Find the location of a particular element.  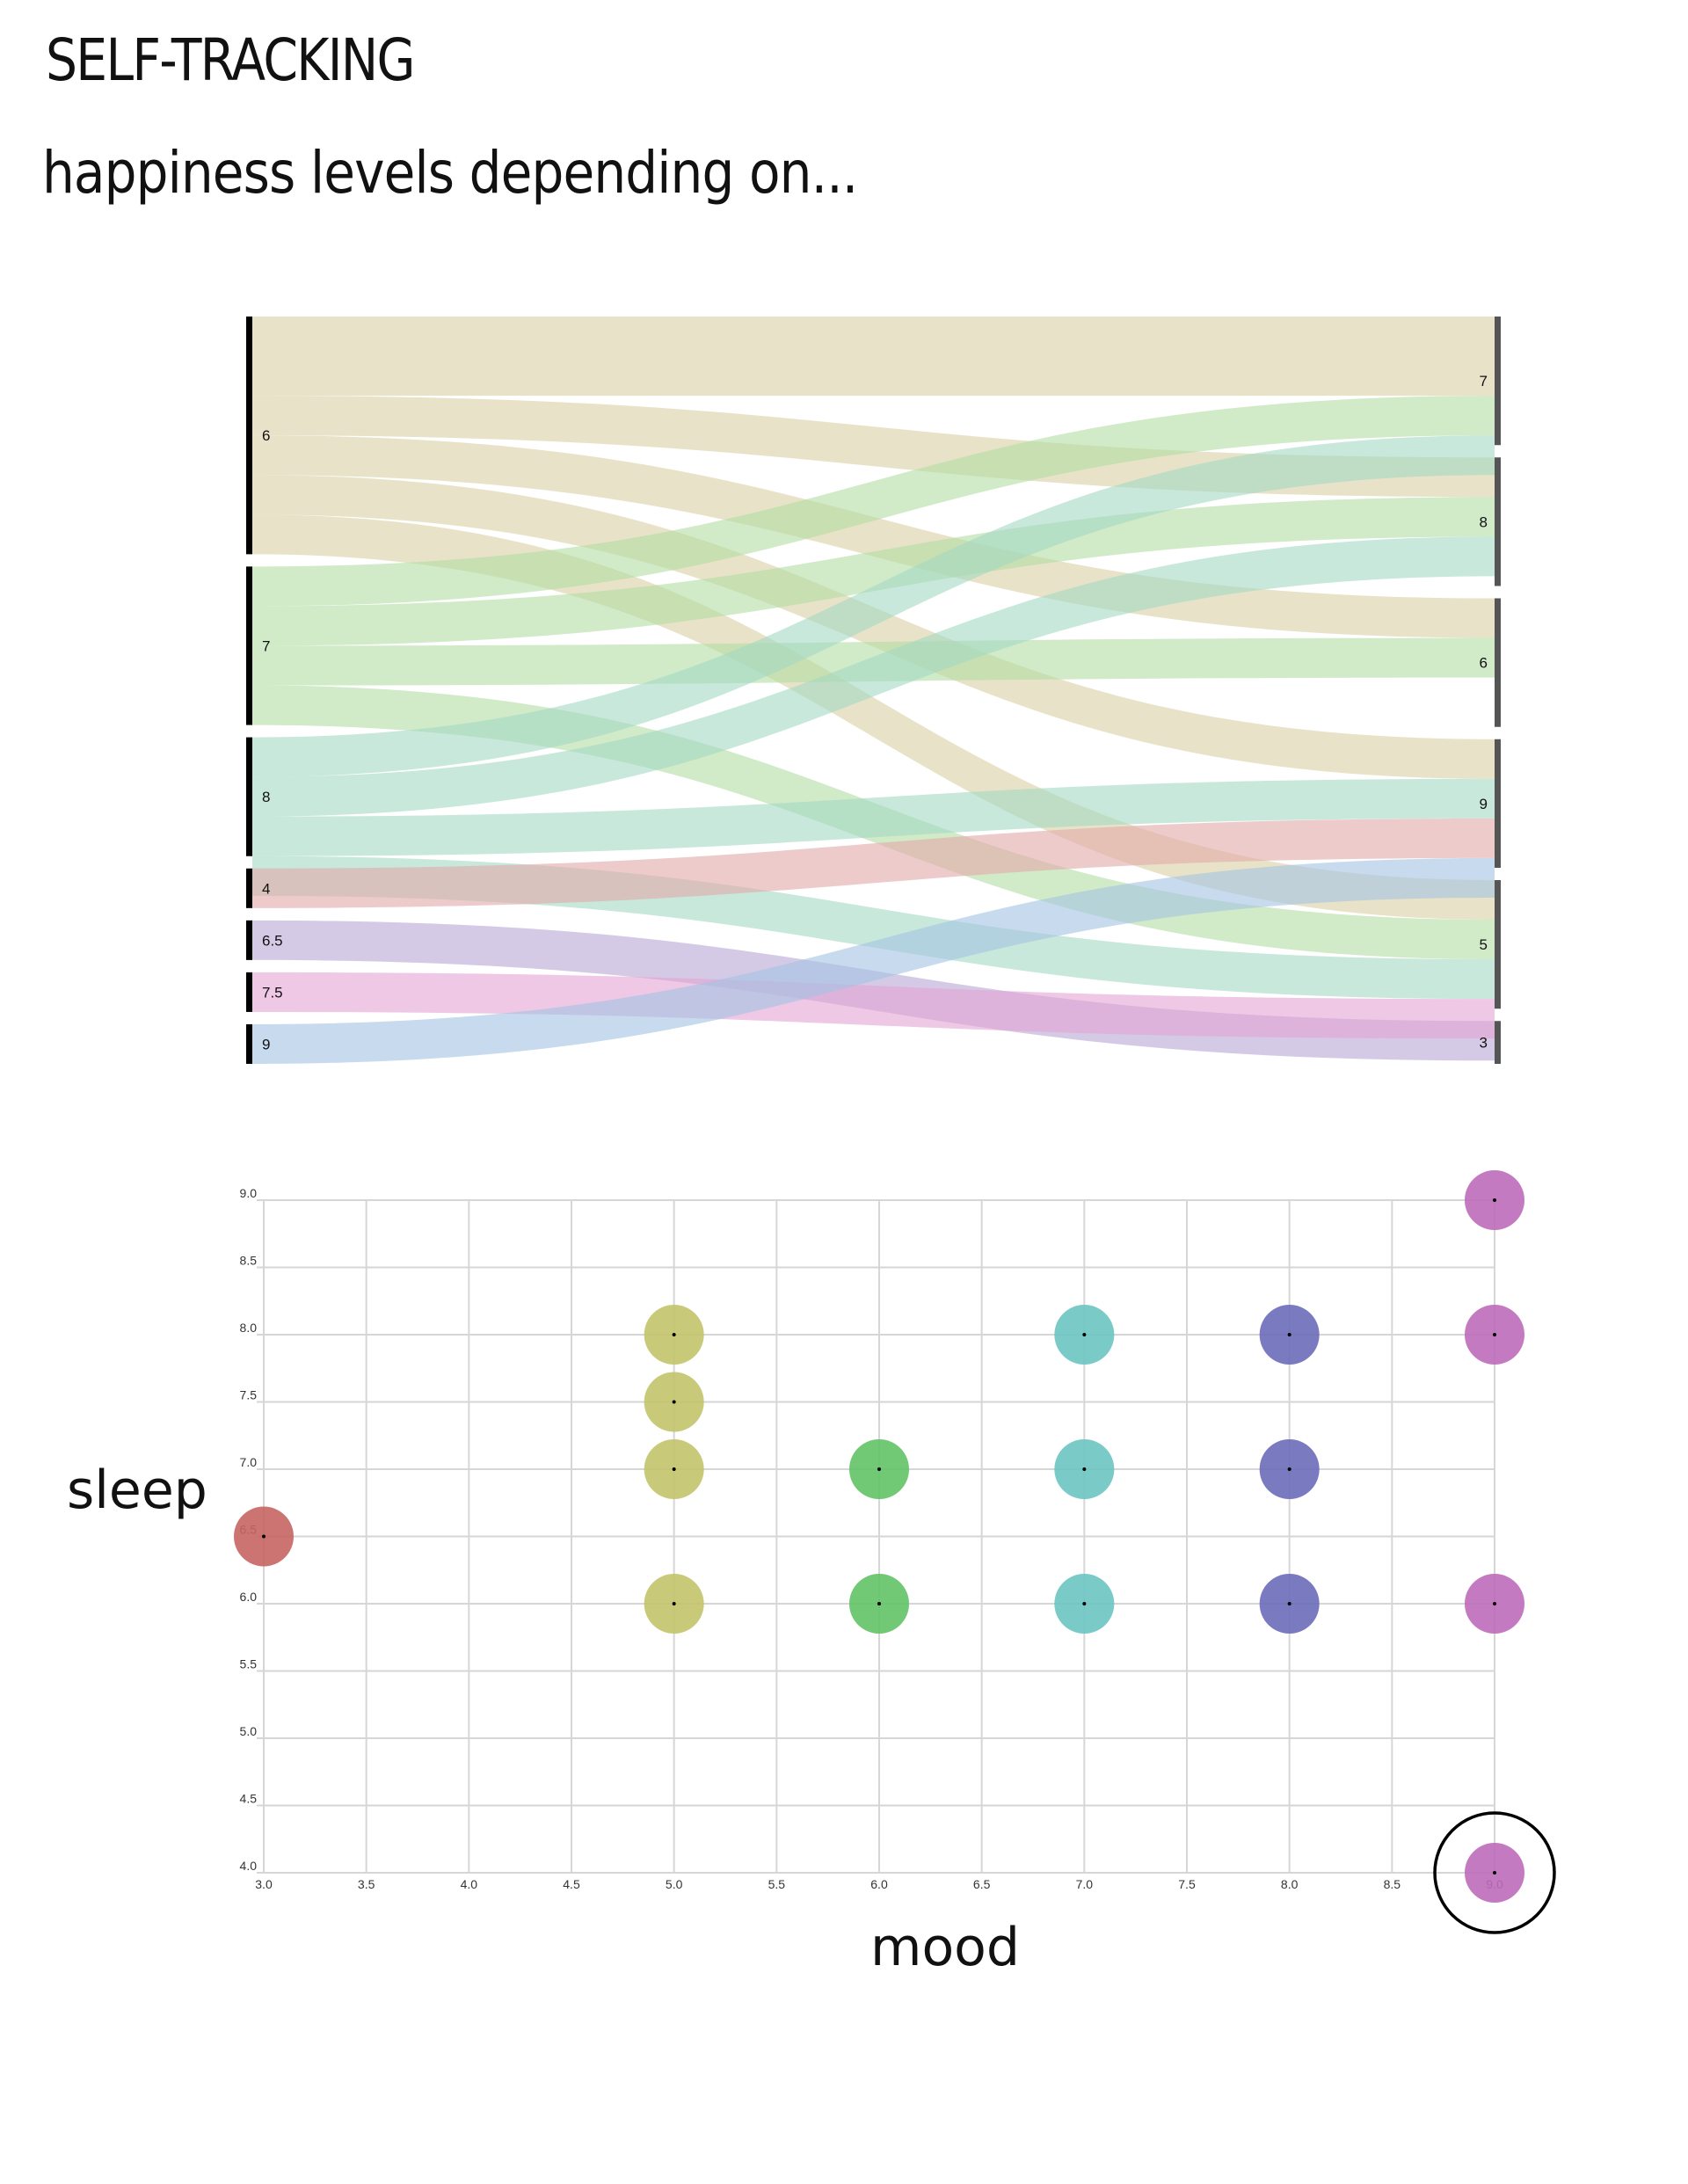

sankey-node-label: 7.5 is located at coordinates (272, 992).